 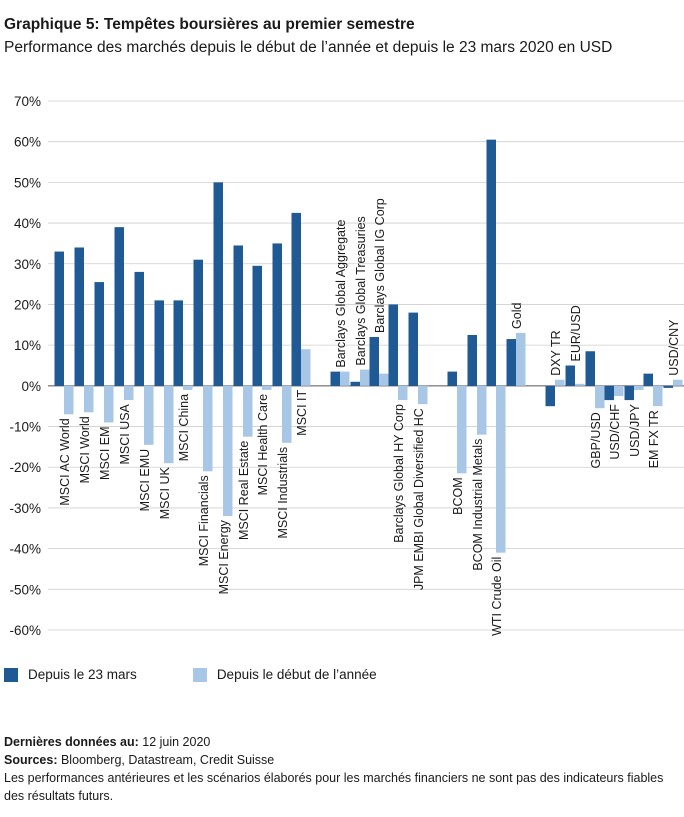 What do you see at coordinates (31, 760) in the screenshot?
I see `sources-label: Sources:` at bounding box center [31, 760].